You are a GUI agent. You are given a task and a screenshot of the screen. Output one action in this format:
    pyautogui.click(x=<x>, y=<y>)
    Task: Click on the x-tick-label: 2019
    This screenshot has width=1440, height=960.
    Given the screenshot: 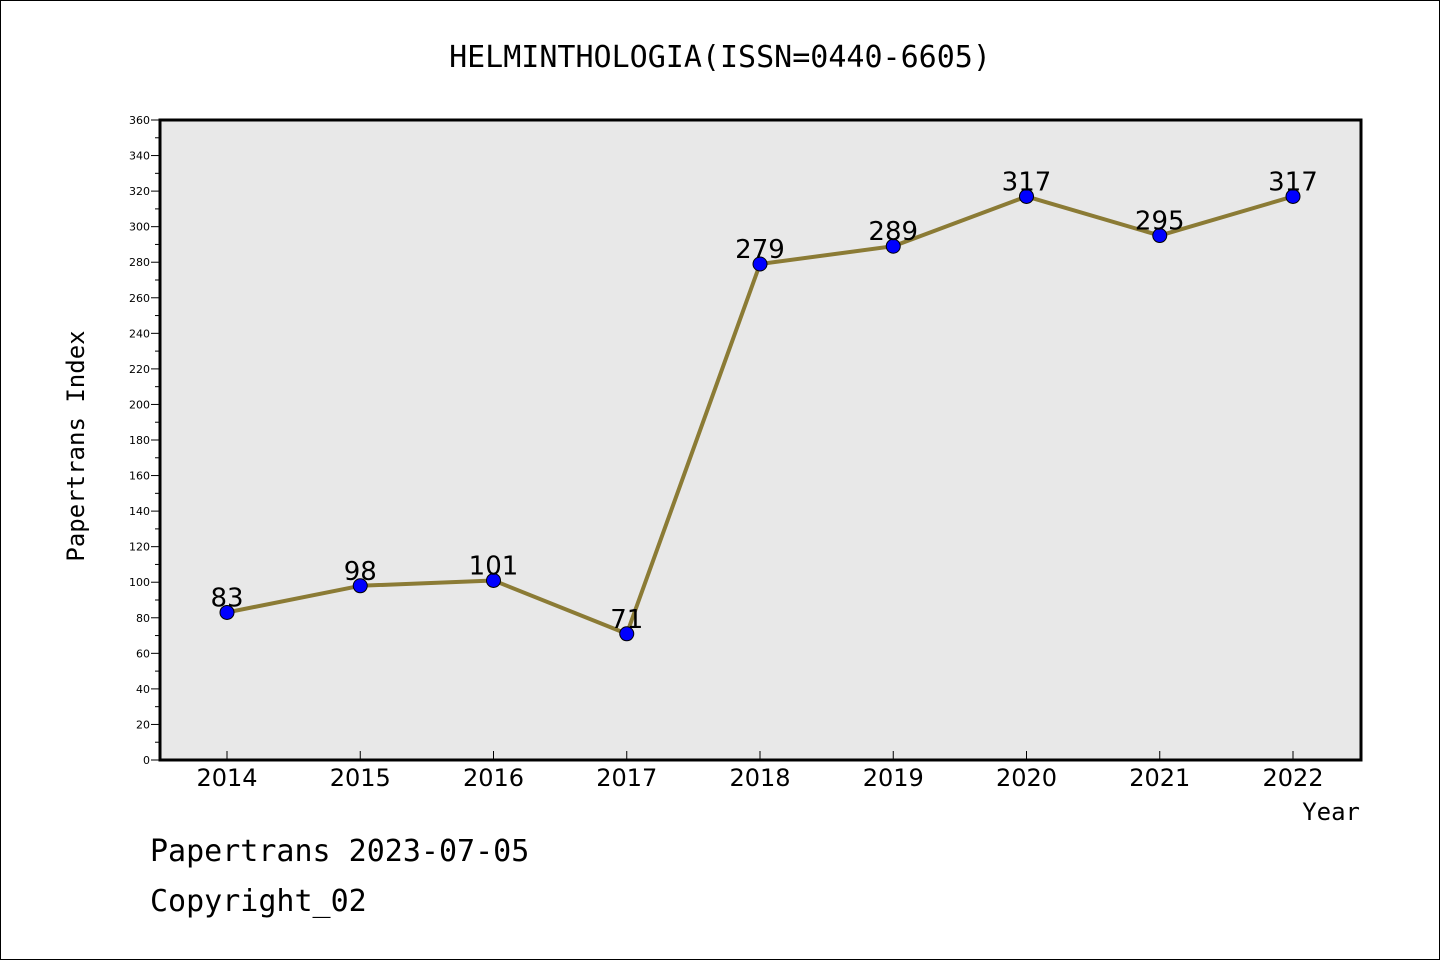 What is the action you would take?
    pyautogui.click(x=893, y=778)
    